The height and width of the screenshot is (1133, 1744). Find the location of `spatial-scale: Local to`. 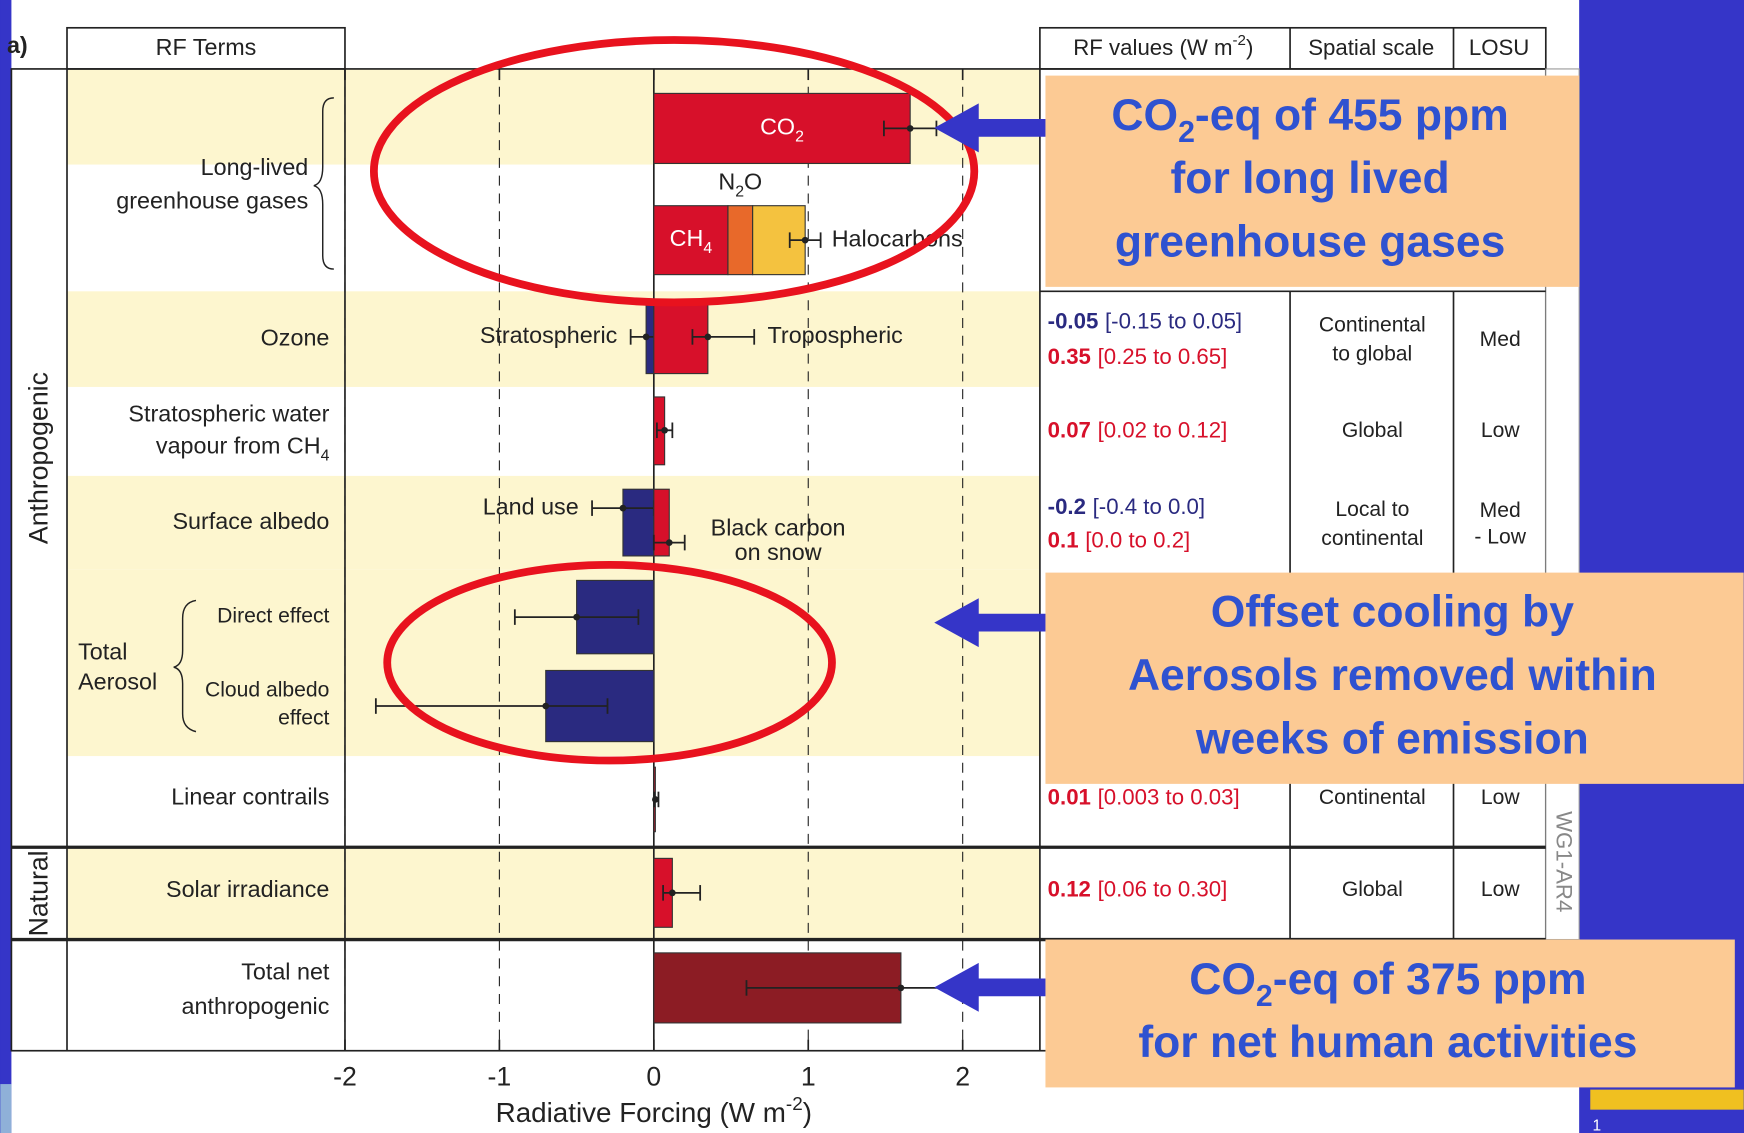

spatial-scale: Local to is located at coordinates (1372, 509).